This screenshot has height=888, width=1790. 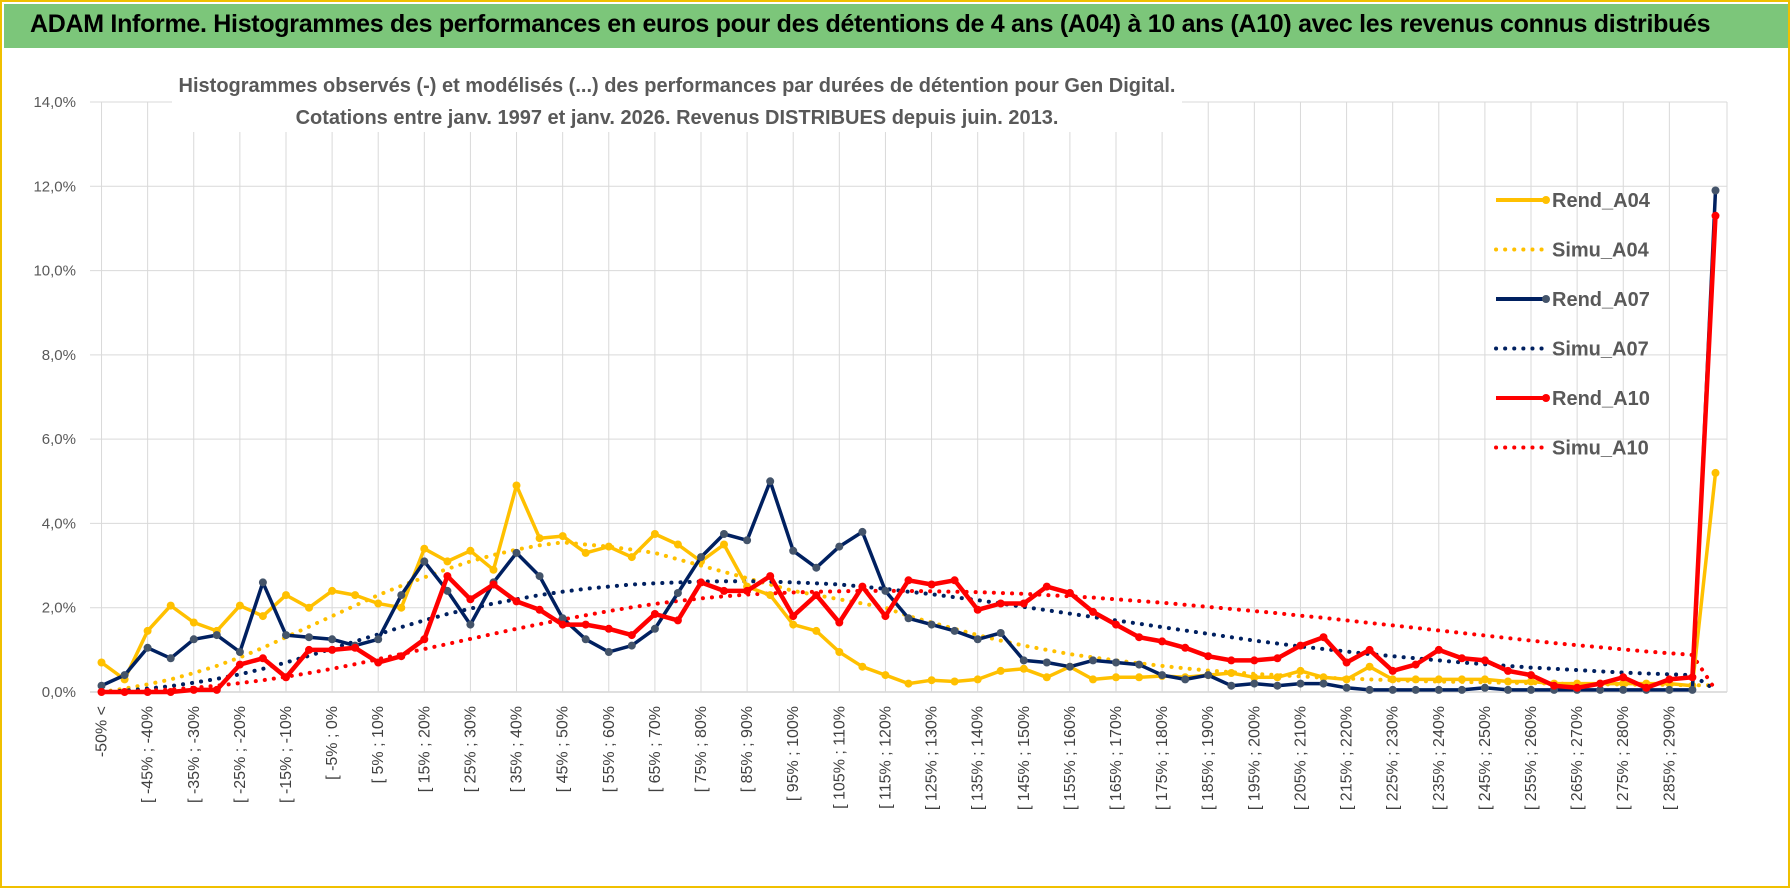 What do you see at coordinates (1546, 398) in the screenshot?
I see `legend-marker-rend-a10` at bounding box center [1546, 398].